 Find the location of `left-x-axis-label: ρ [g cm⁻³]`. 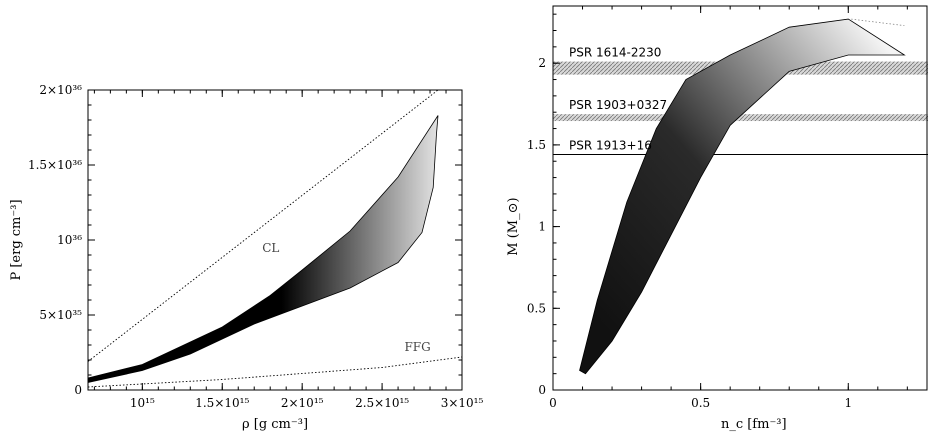

left-x-axis-label: ρ [g cm⁻³] is located at coordinates (275, 424).